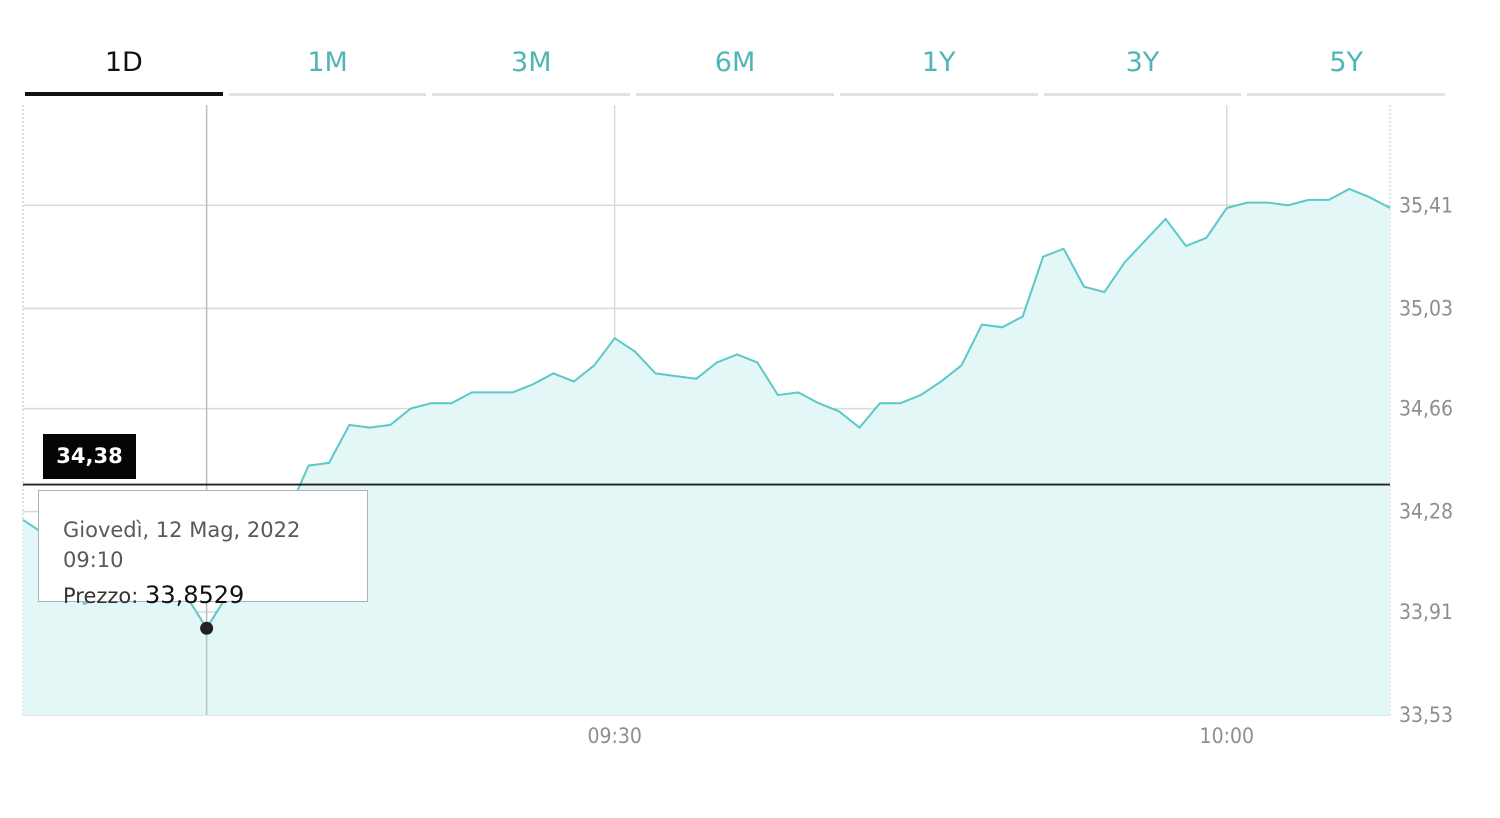 Image resolution: width=1500 pixels, height=818 pixels. I want to click on current-price-label: 34,38, so click(89, 456).